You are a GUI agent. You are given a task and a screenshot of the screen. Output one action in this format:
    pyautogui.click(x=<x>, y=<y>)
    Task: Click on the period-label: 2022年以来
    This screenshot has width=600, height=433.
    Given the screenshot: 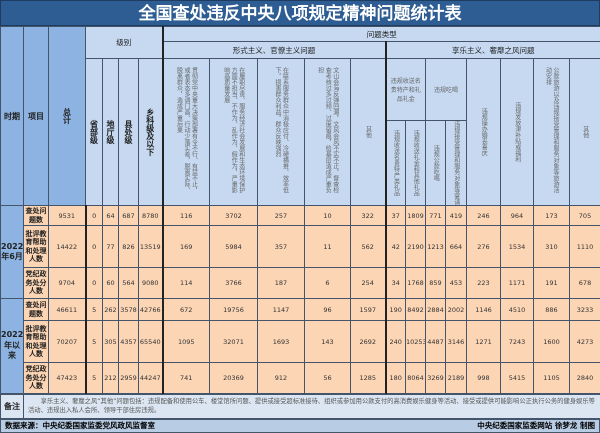 What is the action you would take?
    pyautogui.click(x=12, y=346)
    